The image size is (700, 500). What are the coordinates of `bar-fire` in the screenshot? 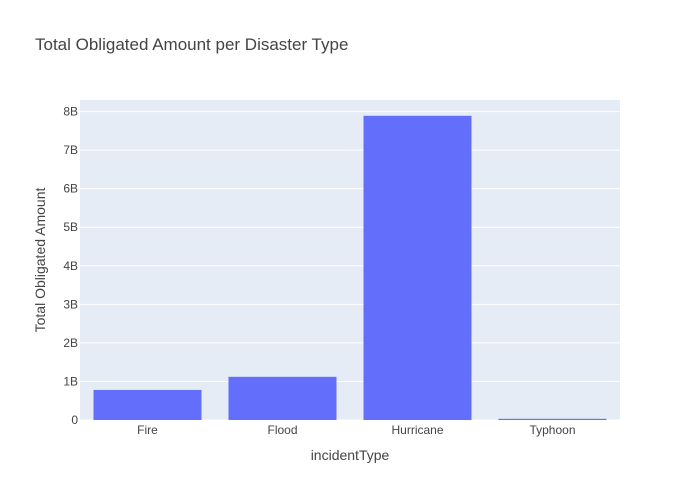 It's located at (147, 404).